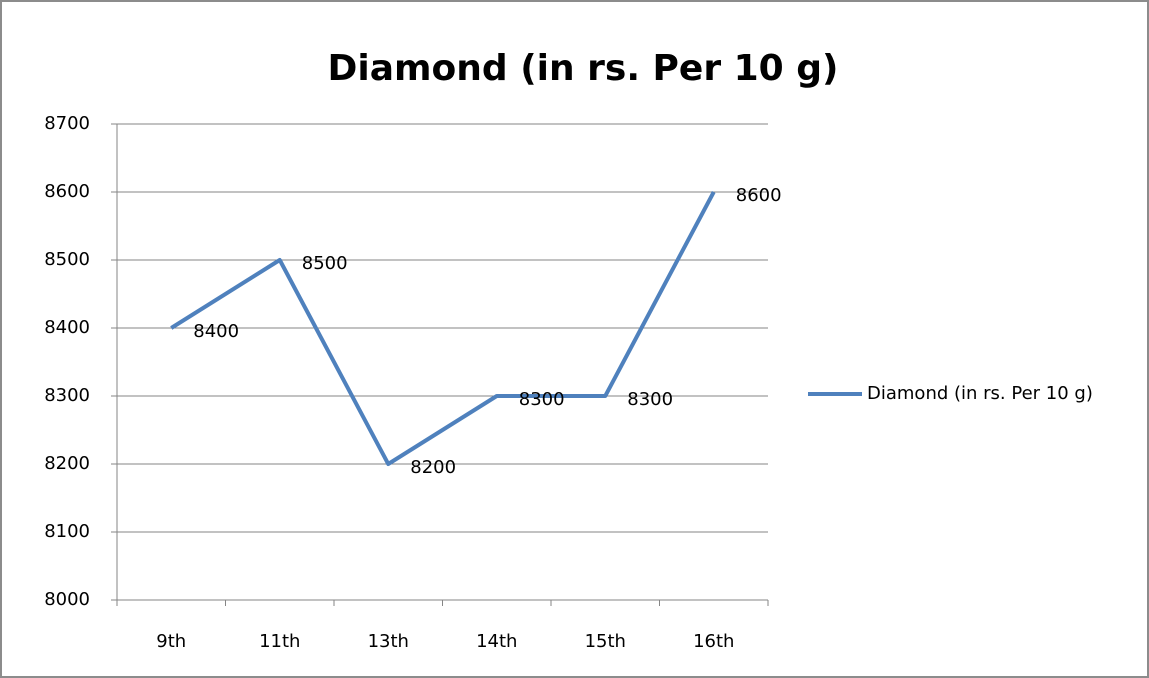 This screenshot has height=678, width=1149. Describe the element at coordinates (433, 467) in the screenshot. I see `data-label: 8200` at that location.